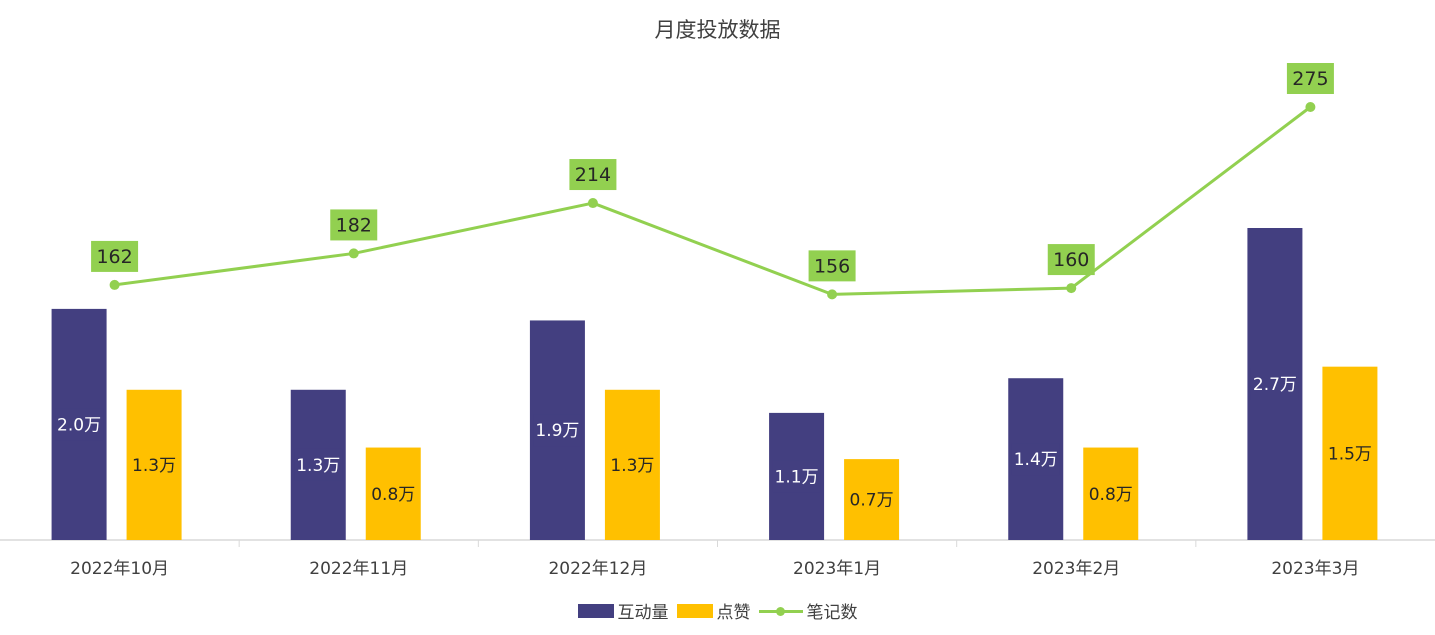 The image size is (1435, 635). Describe the element at coordinates (837, 569) in the screenshot. I see `x-tick-label: 2023年1月` at that location.